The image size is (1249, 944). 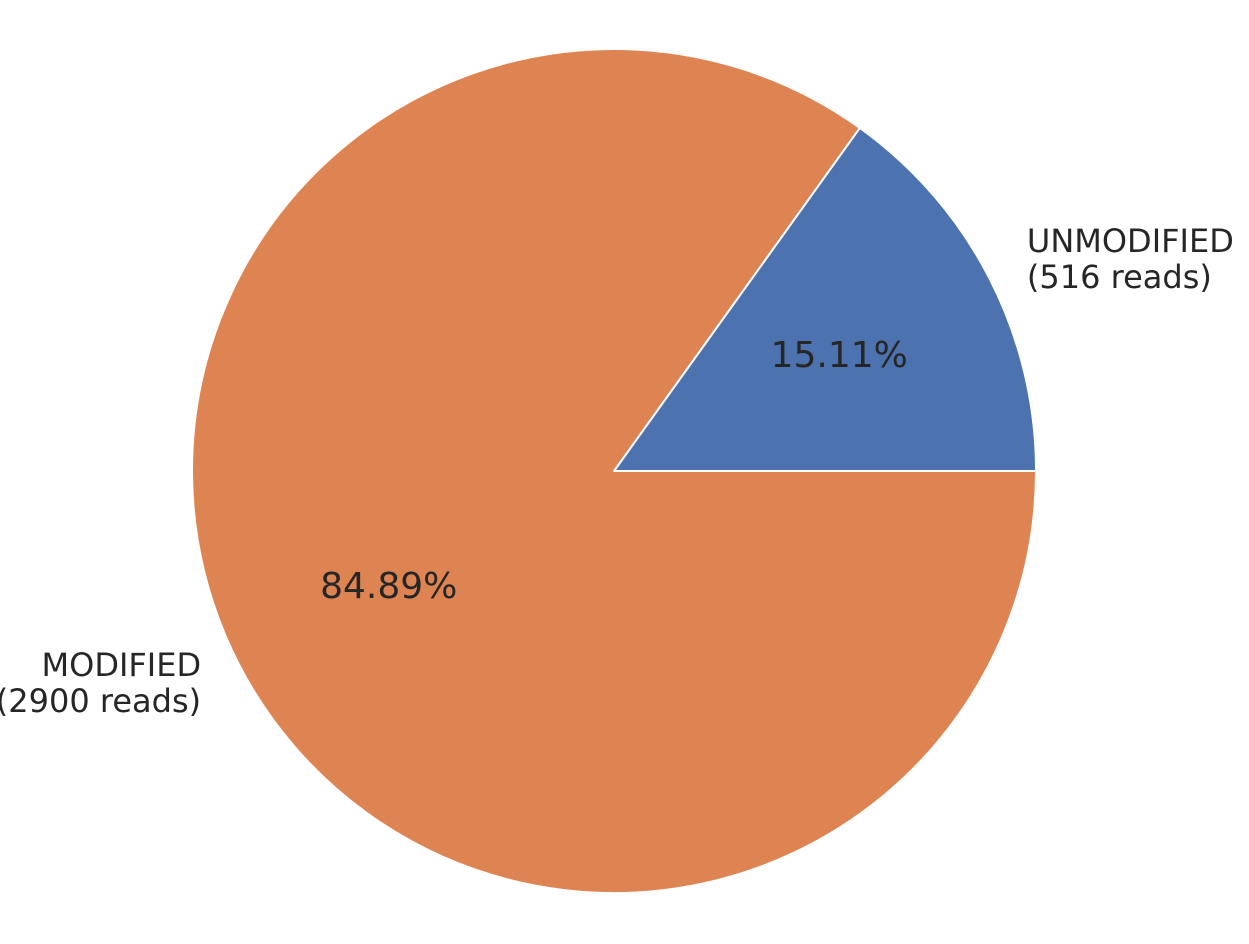 What do you see at coordinates (1130, 241) in the screenshot?
I see `category-label-line-0-0: UNMODIFIED` at bounding box center [1130, 241].